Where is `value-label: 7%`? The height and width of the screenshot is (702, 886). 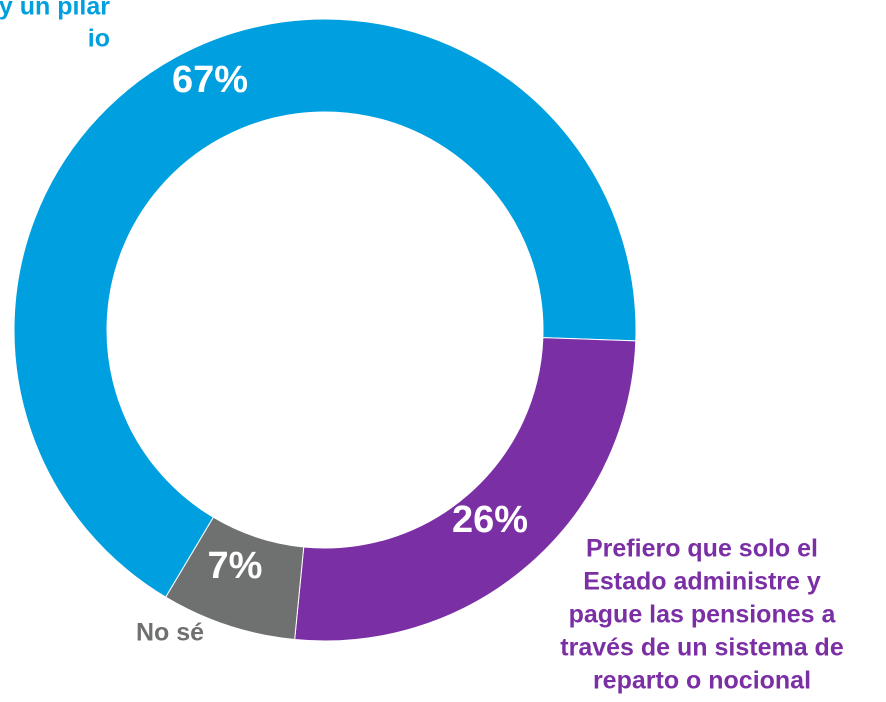 value-label: 7% is located at coordinates (235, 566).